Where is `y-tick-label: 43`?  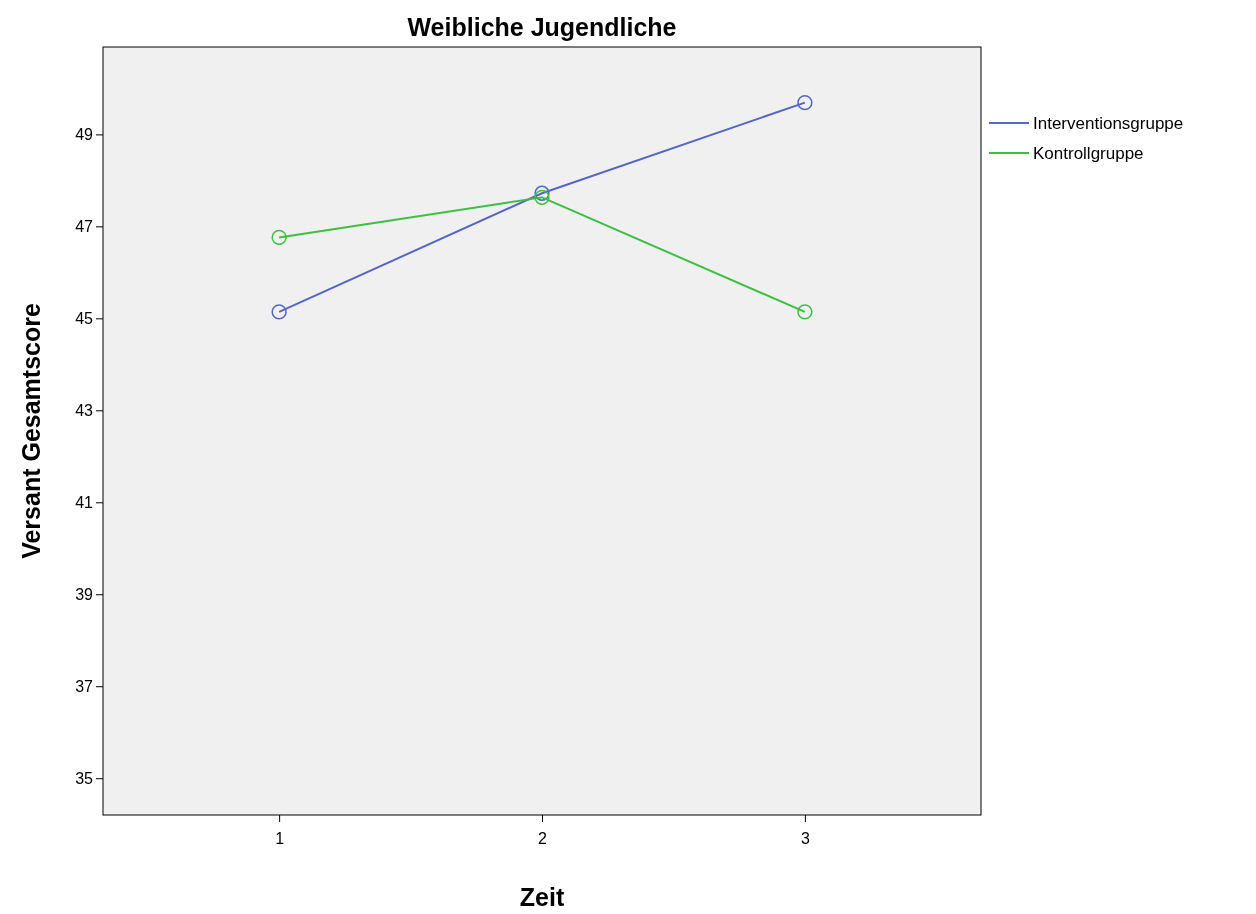
y-tick-label: 43 is located at coordinates (84, 410).